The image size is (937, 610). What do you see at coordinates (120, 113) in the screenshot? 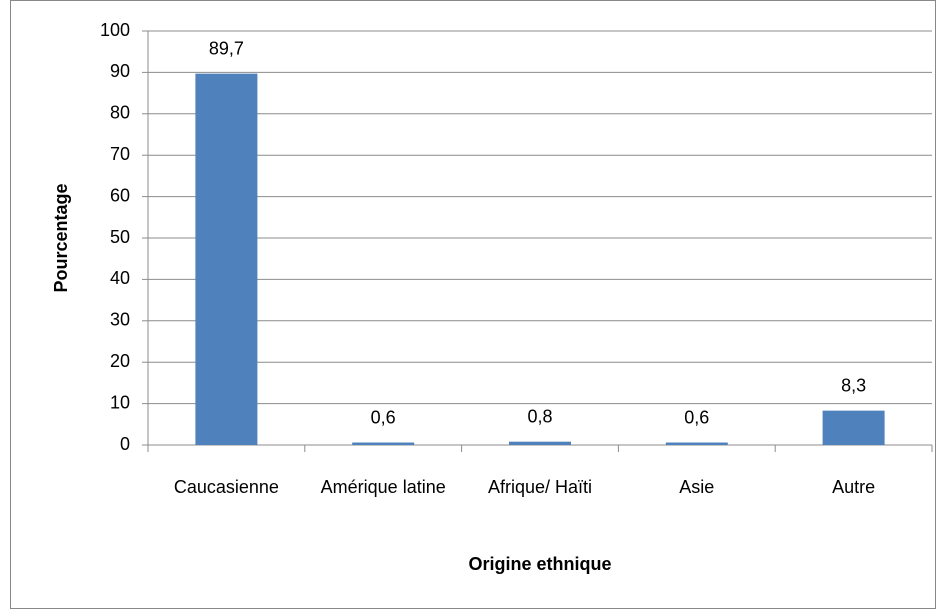
I see `y-tick-label: 80` at bounding box center [120, 113].